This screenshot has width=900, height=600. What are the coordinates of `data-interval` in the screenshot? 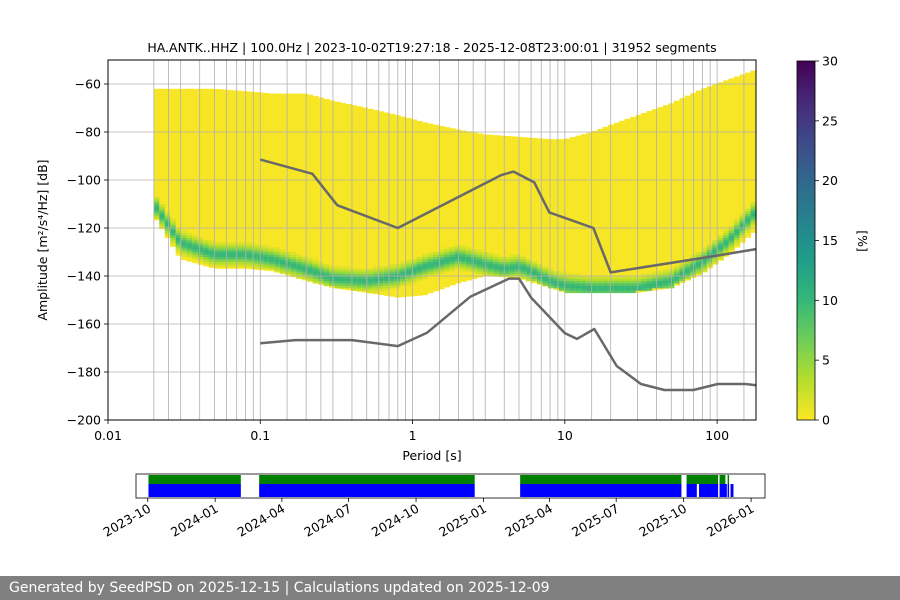 It's located at (691, 490).